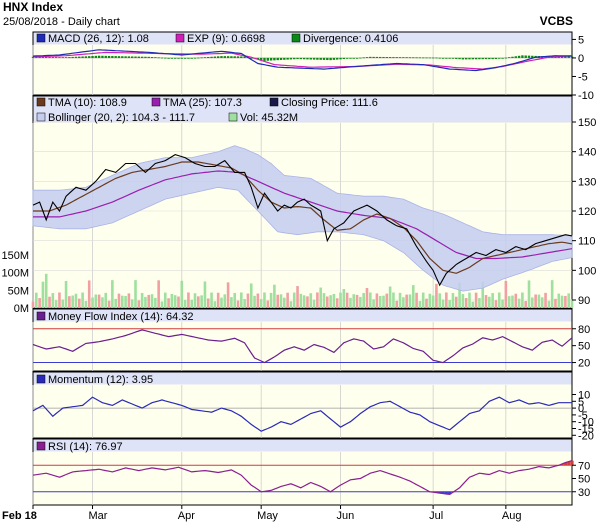  Describe the element at coordinates (584, 493) in the screenshot. I see `rsi-tick-label: 30` at that location.